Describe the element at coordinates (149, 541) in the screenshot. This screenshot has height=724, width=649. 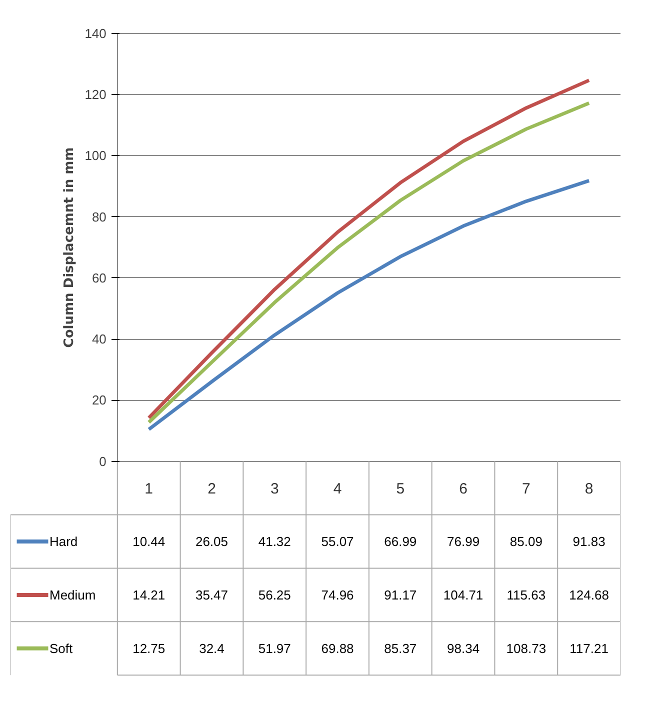
I see `data-label: 10.44` at that location.